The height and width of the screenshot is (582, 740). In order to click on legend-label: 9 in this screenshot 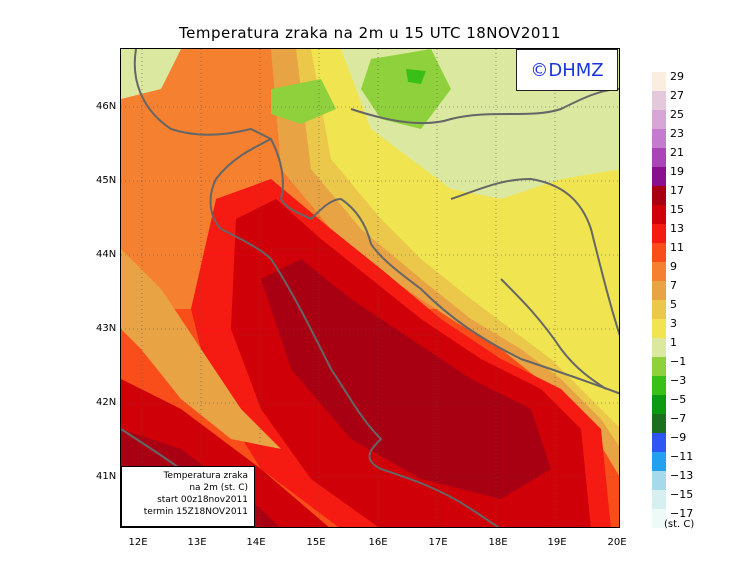, I will do `click(673, 266)`.